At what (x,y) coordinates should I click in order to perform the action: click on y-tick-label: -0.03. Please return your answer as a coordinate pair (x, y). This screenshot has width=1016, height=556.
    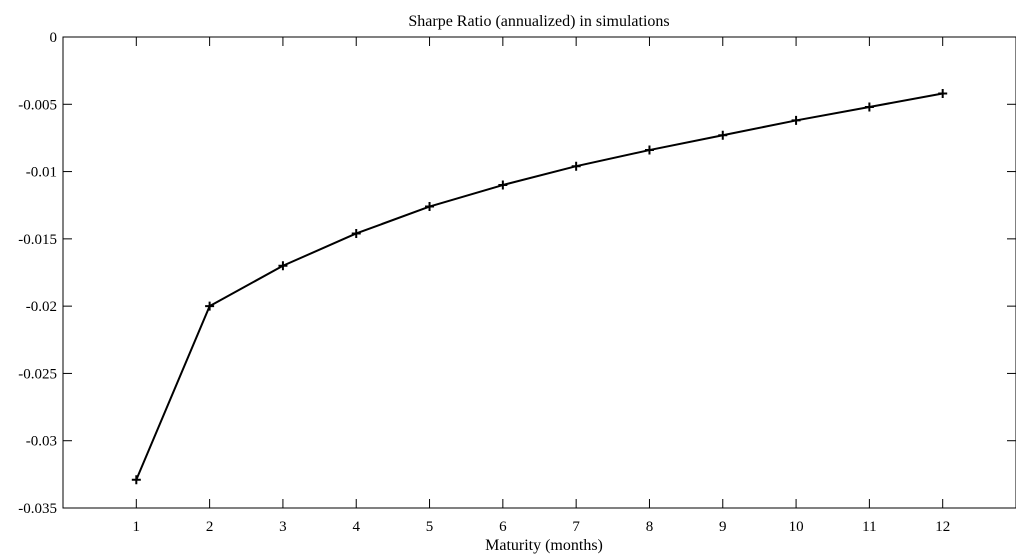
    Looking at the image, I should click on (41, 442).